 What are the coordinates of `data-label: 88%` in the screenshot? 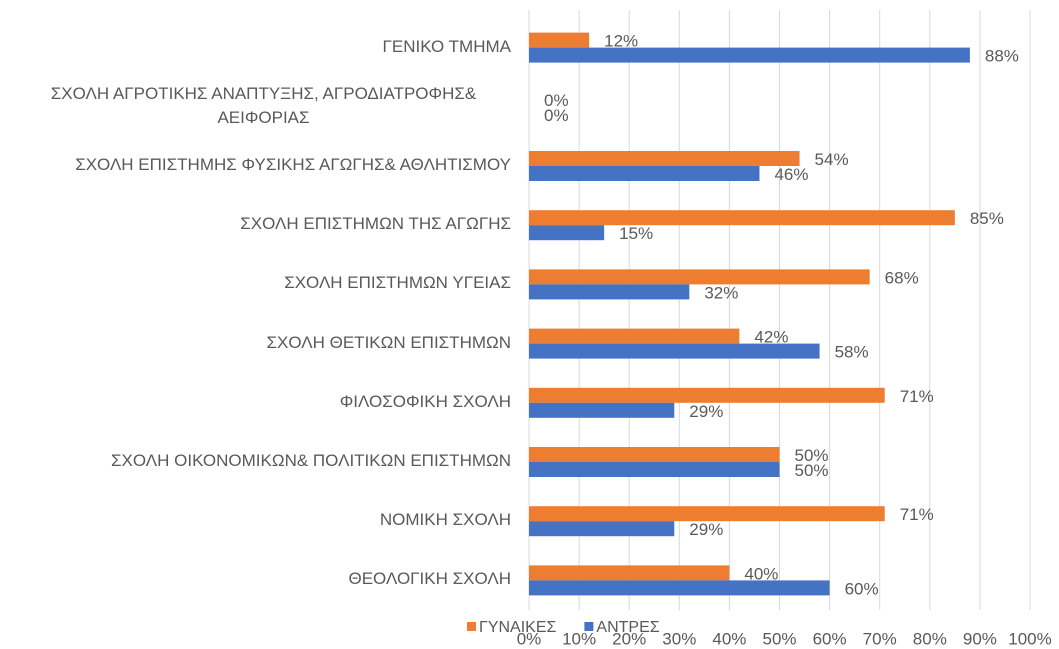 It's located at (1002, 56).